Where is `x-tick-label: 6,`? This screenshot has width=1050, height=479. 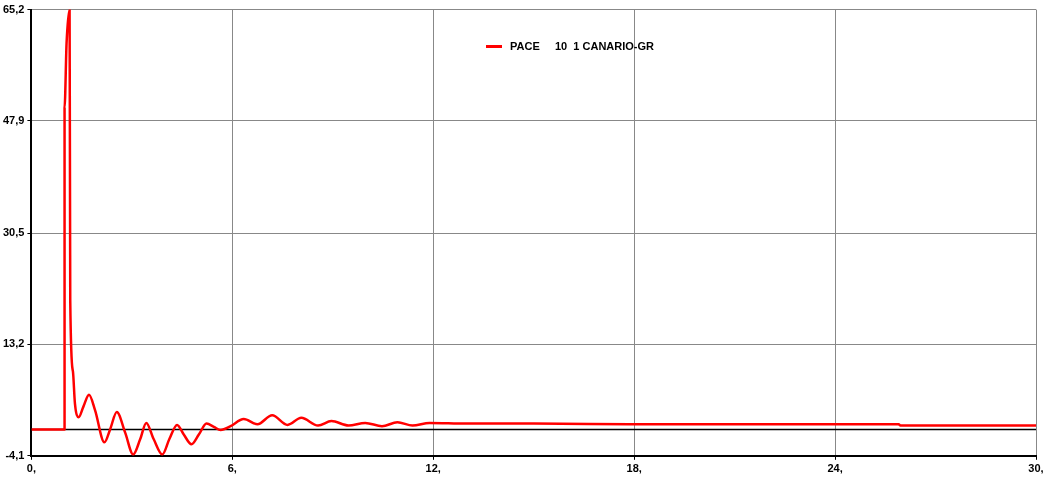
x-tick-label: 6, is located at coordinates (232, 468).